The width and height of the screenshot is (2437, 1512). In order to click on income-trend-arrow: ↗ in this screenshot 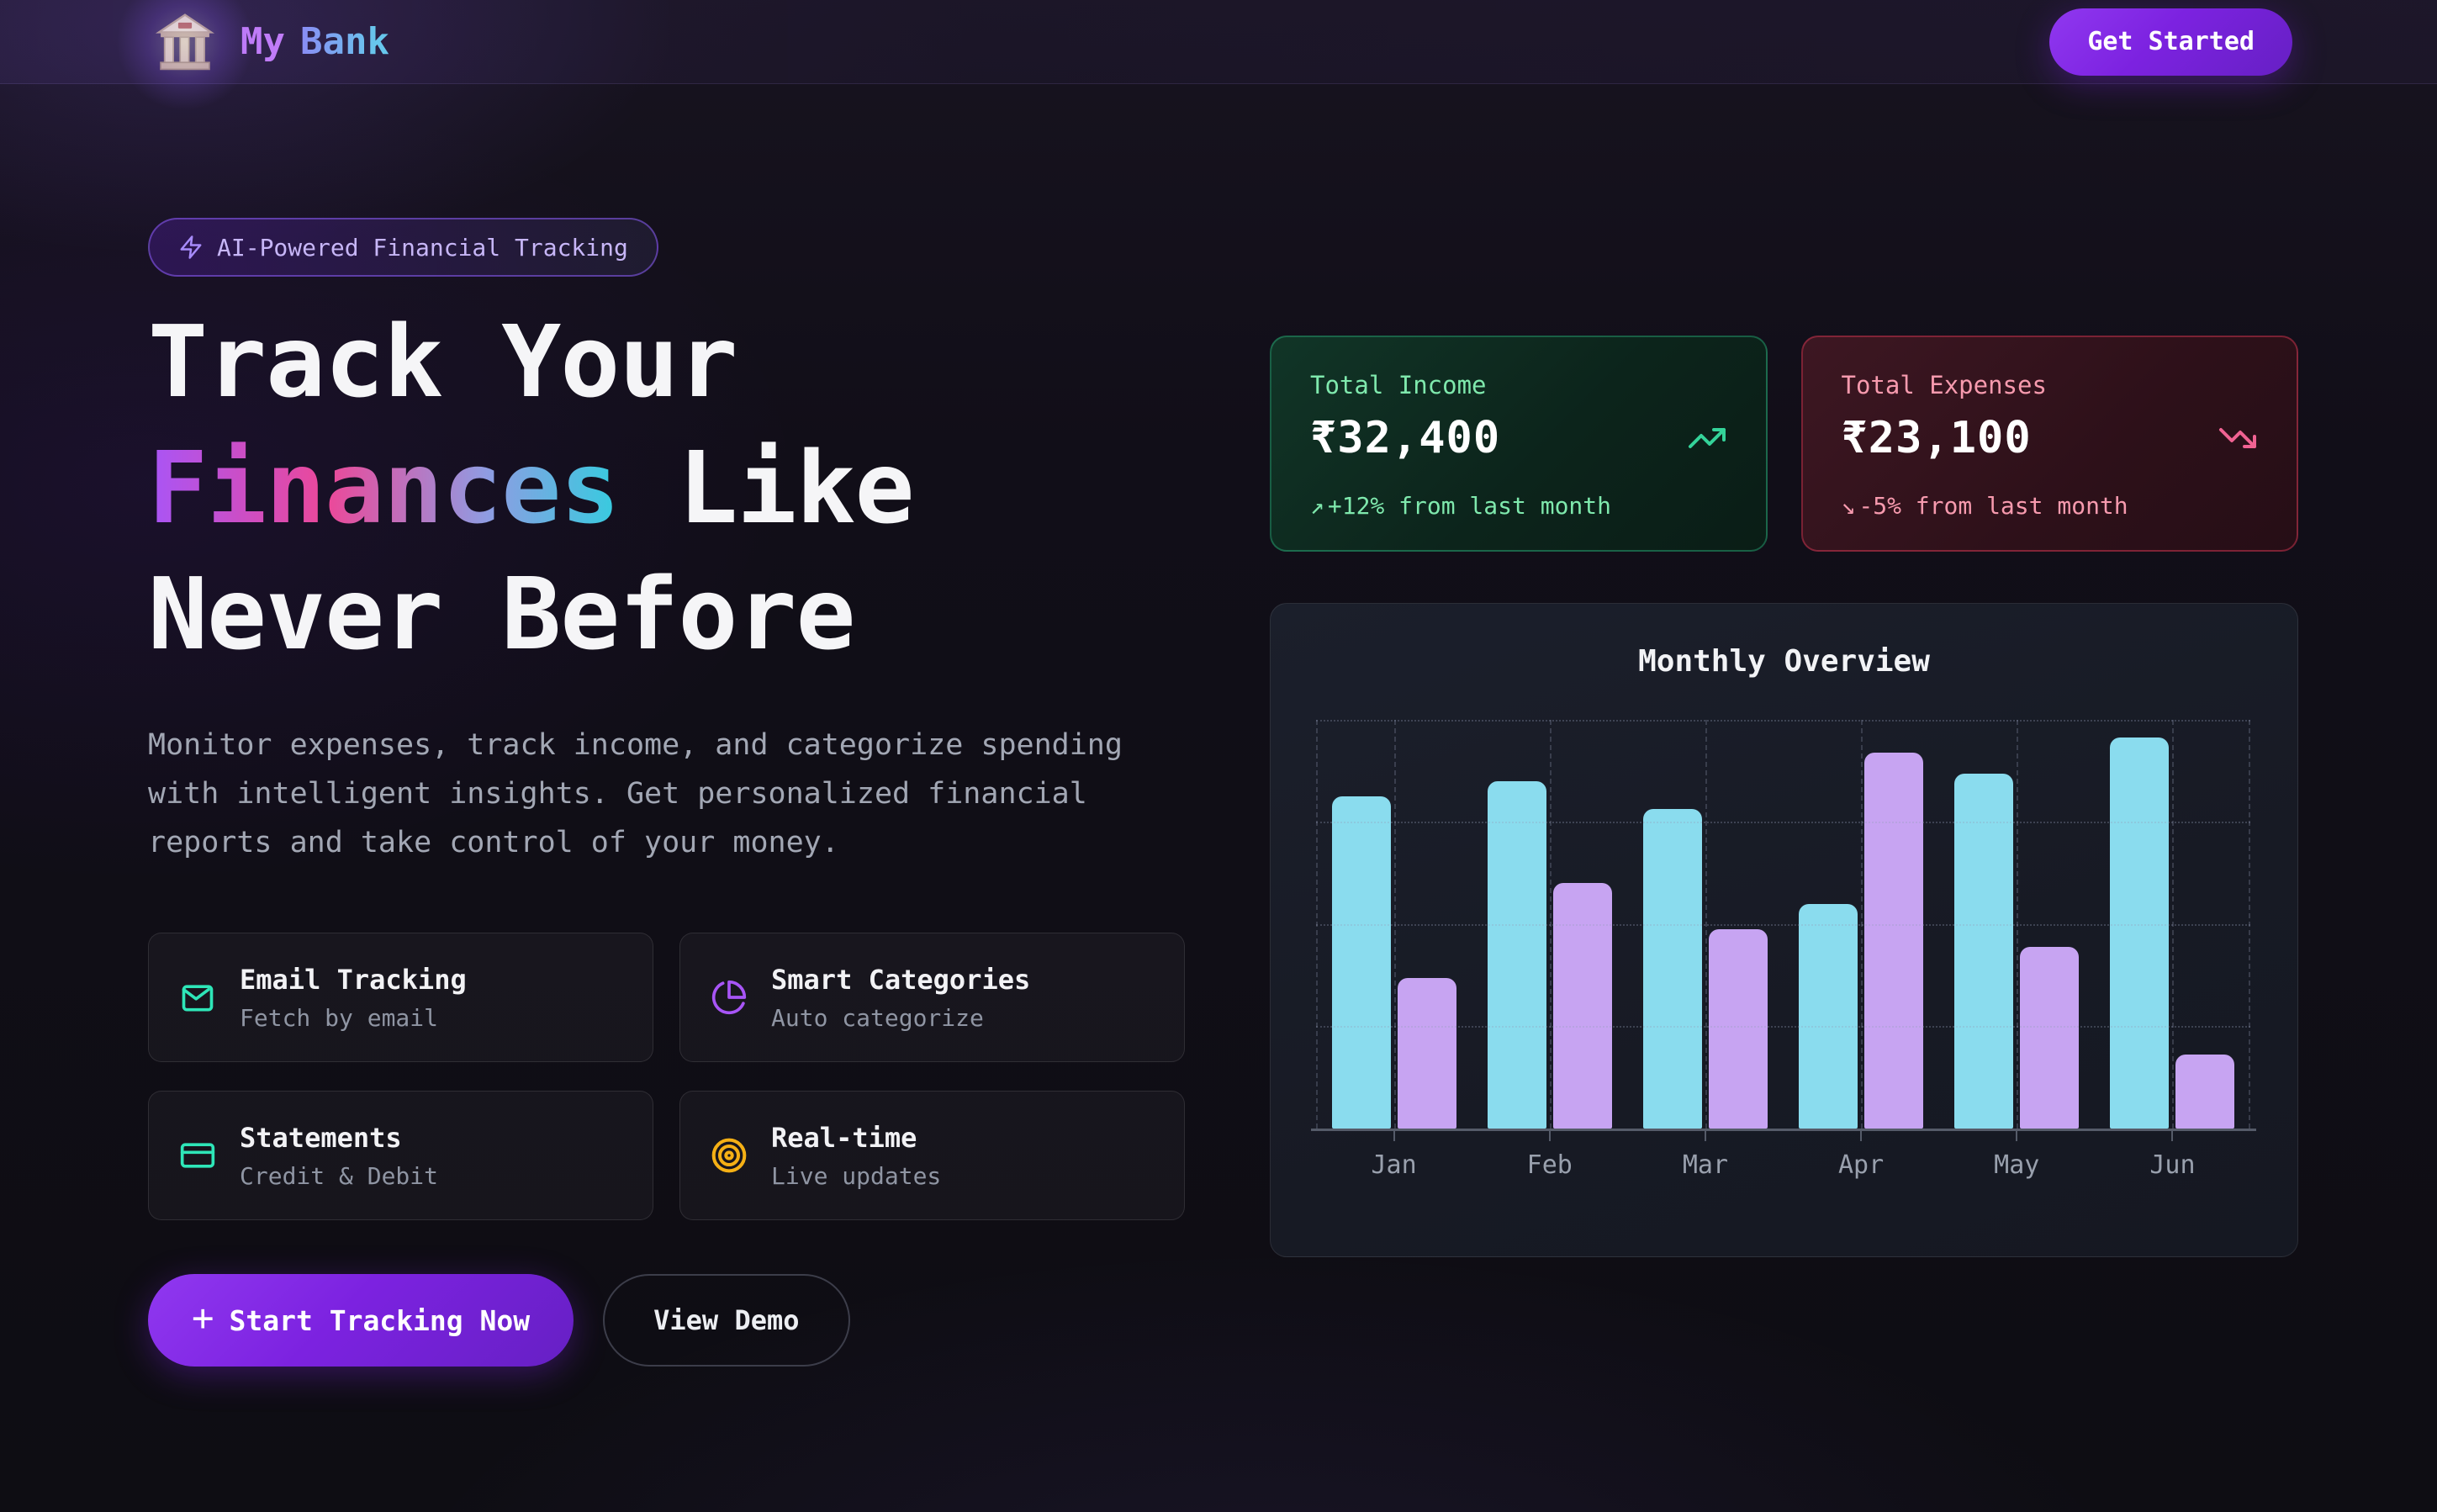, I will do `click(1317, 506)`.